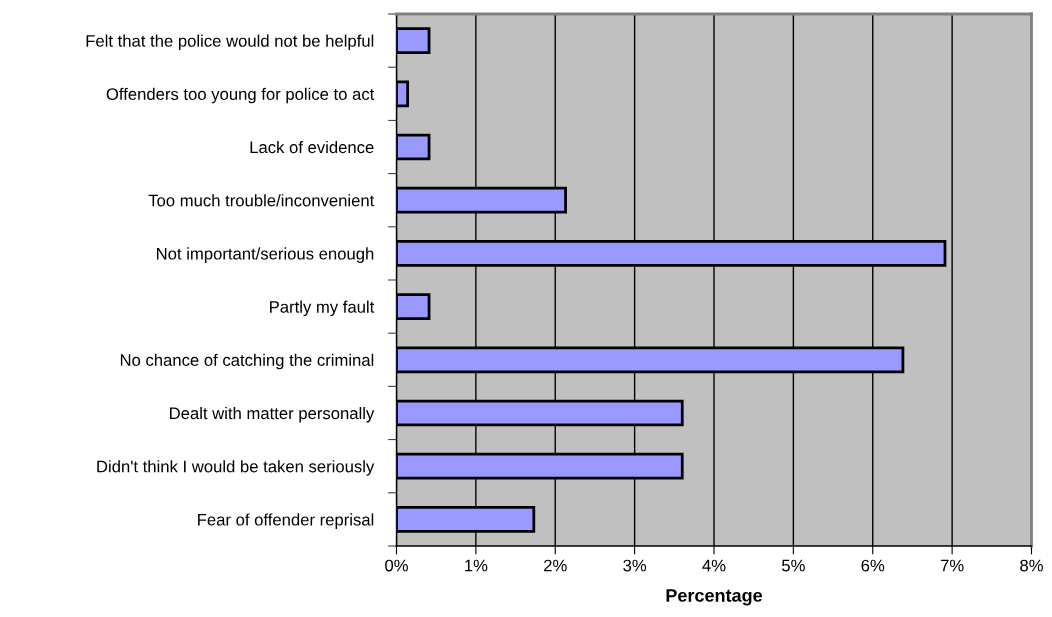  What do you see at coordinates (873, 565) in the screenshot?
I see `x-tick-label: 6%` at bounding box center [873, 565].